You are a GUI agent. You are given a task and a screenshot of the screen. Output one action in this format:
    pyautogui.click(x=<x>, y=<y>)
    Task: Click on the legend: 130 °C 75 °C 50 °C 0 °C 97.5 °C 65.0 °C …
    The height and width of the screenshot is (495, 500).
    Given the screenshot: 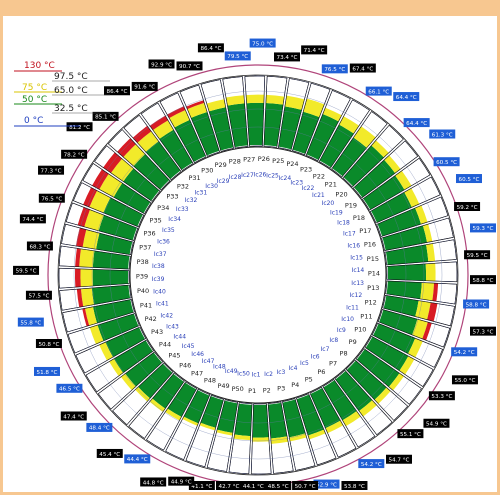 What is the action you would take?
    pyautogui.click(x=62, y=94)
    